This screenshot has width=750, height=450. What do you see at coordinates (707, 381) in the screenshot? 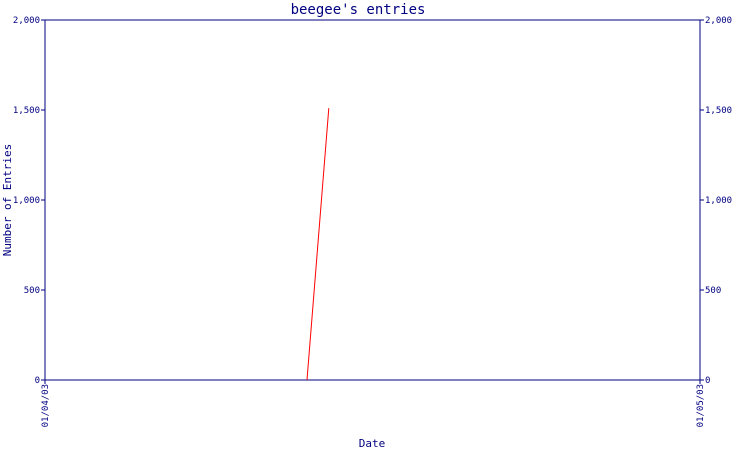
I see `y-tick-label-right: 0` at bounding box center [707, 381].